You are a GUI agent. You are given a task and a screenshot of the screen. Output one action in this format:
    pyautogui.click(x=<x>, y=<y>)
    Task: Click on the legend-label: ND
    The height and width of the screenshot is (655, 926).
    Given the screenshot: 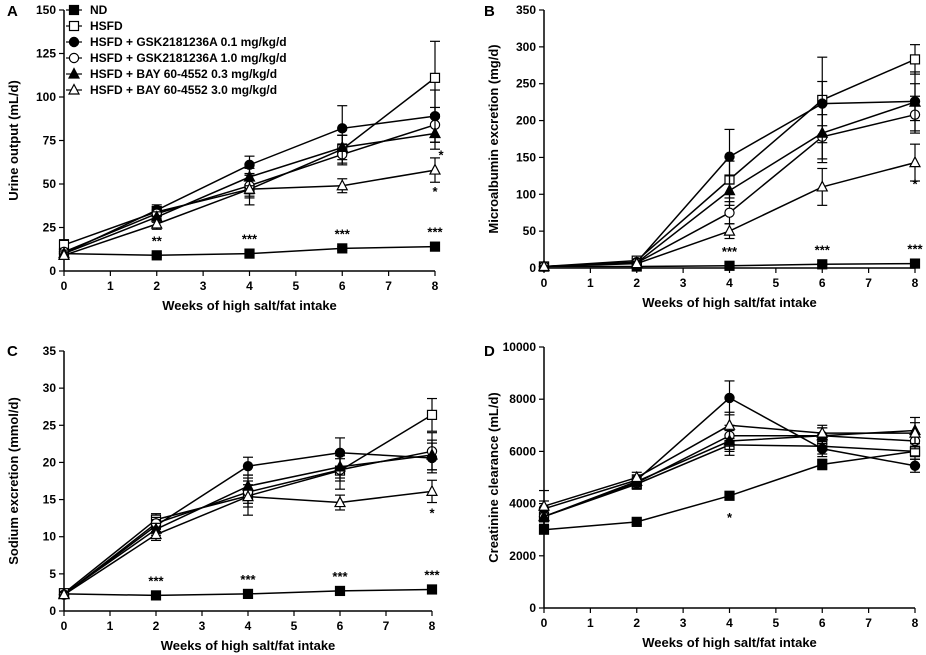 What is the action you would take?
    pyautogui.click(x=99, y=10)
    